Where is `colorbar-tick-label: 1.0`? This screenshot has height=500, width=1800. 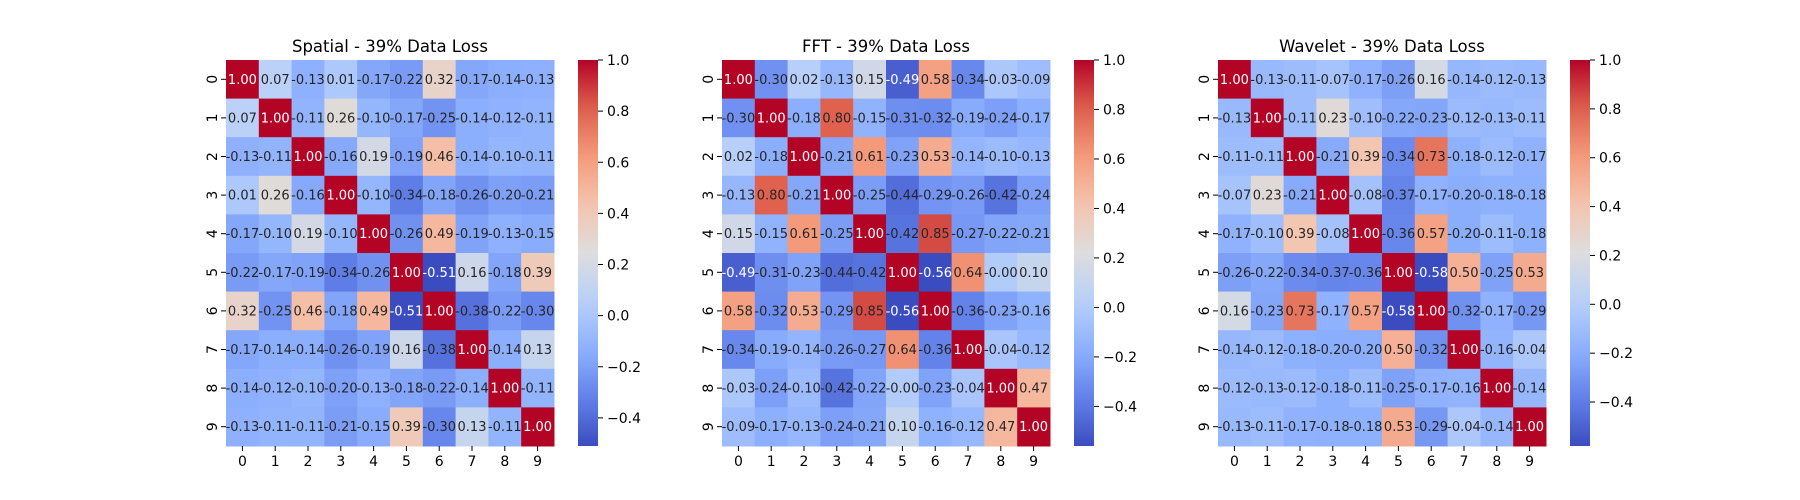
colorbar-tick-label: 1.0 is located at coordinates (1610, 61).